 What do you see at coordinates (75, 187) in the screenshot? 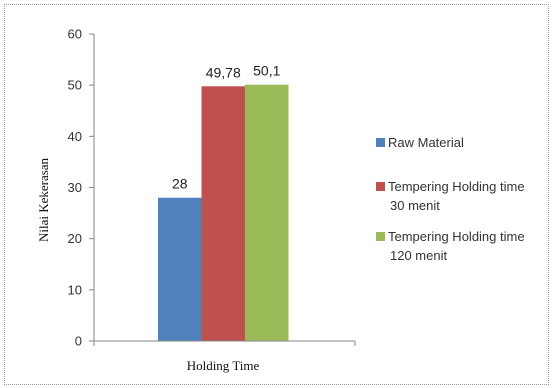
I see `y-tick-label: 30` at bounding box center [75, 187].